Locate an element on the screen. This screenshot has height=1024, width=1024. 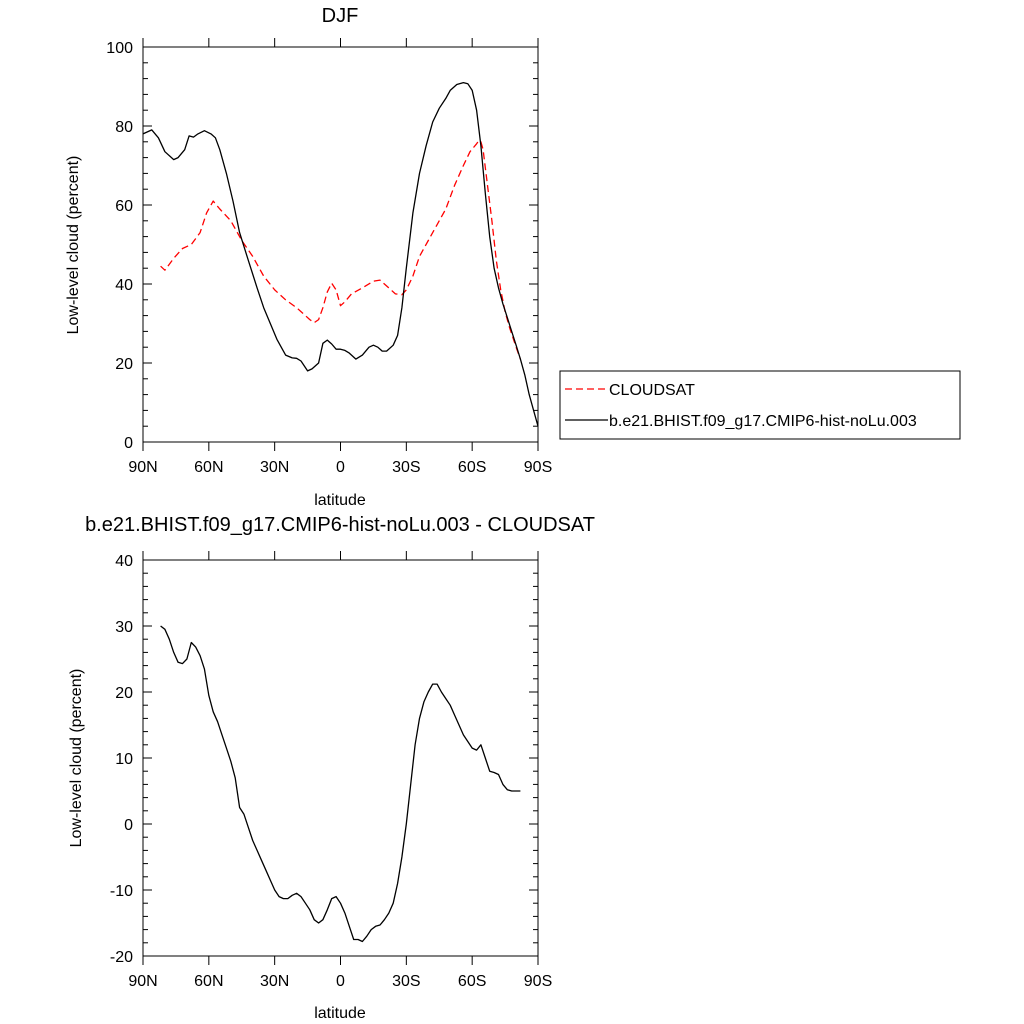
y-tick-label: 100 is located at coordinates (119, 48).